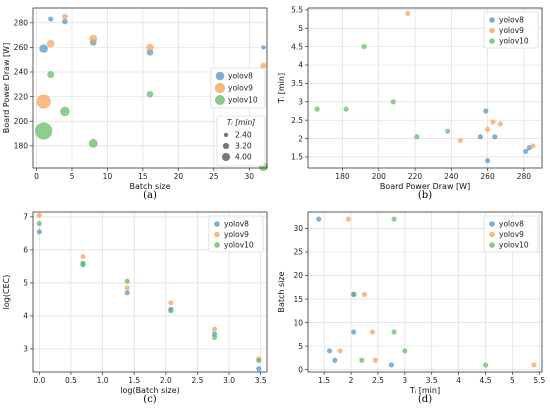 This screenshot has width=550, height=410. I want to click on legend-marker-yolov10, so click(492, 41).